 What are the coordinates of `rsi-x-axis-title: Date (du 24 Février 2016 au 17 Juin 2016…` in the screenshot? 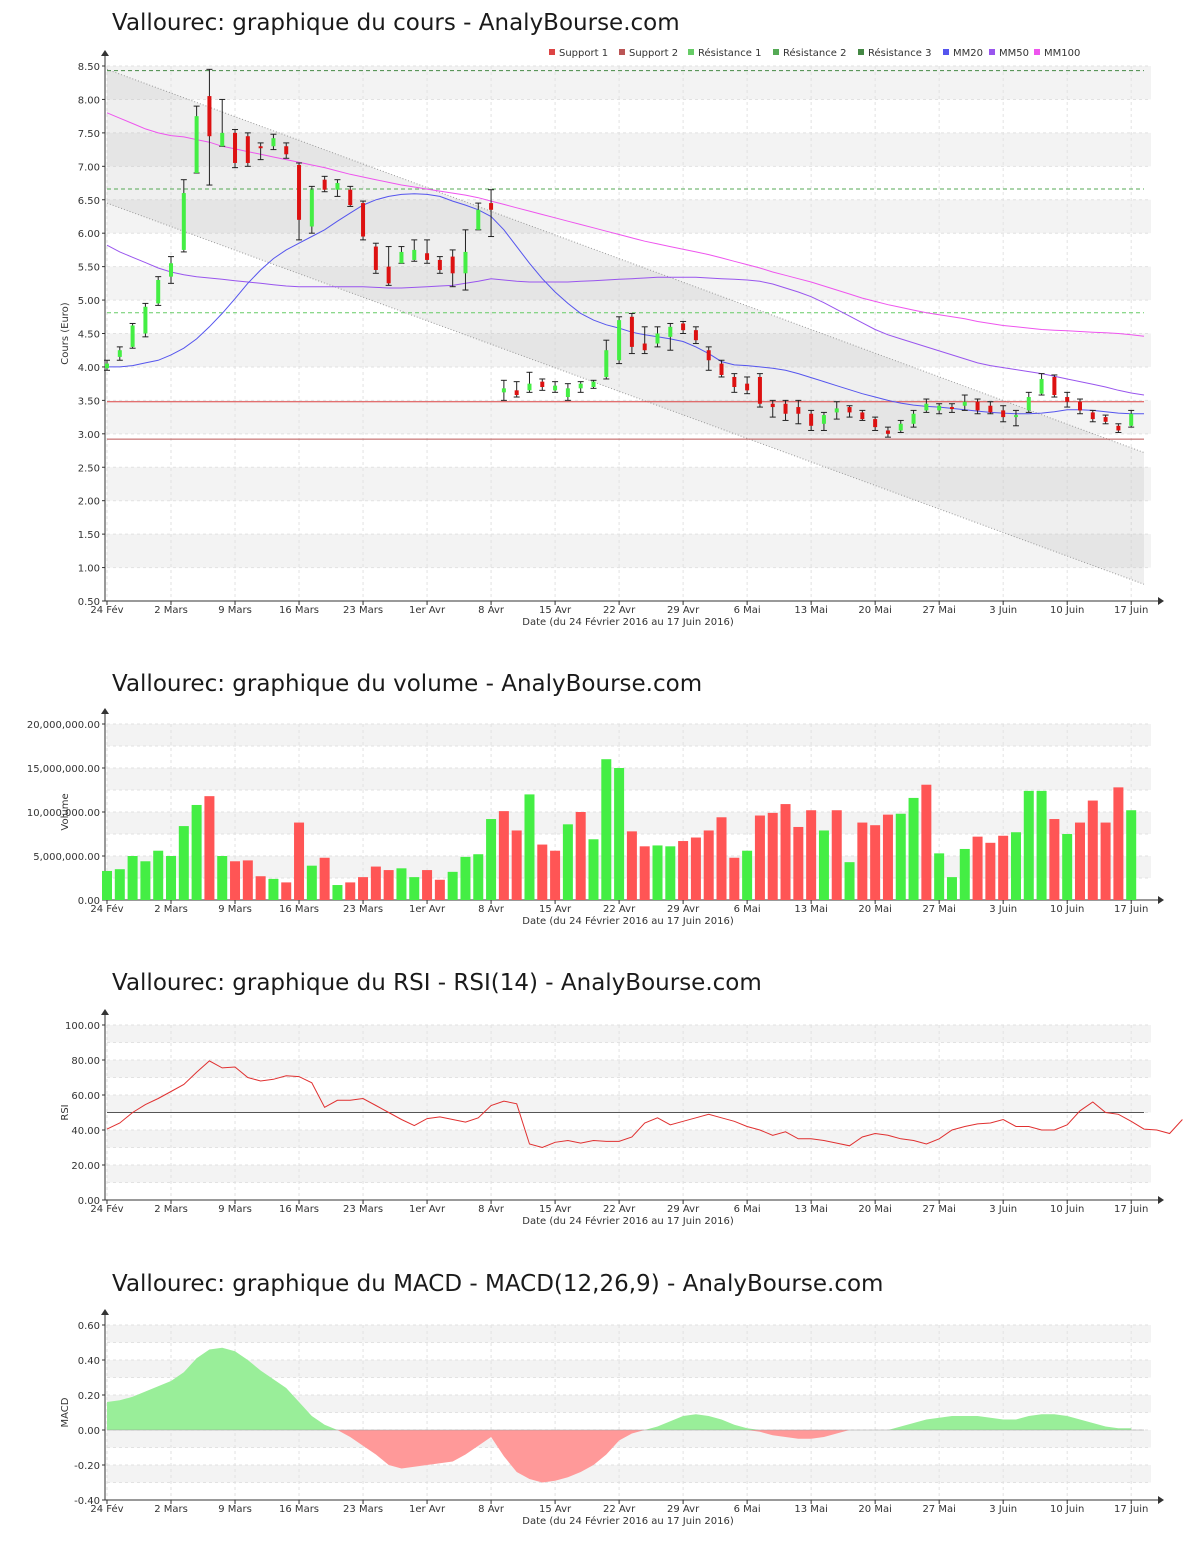 It's located at (628, 1221).